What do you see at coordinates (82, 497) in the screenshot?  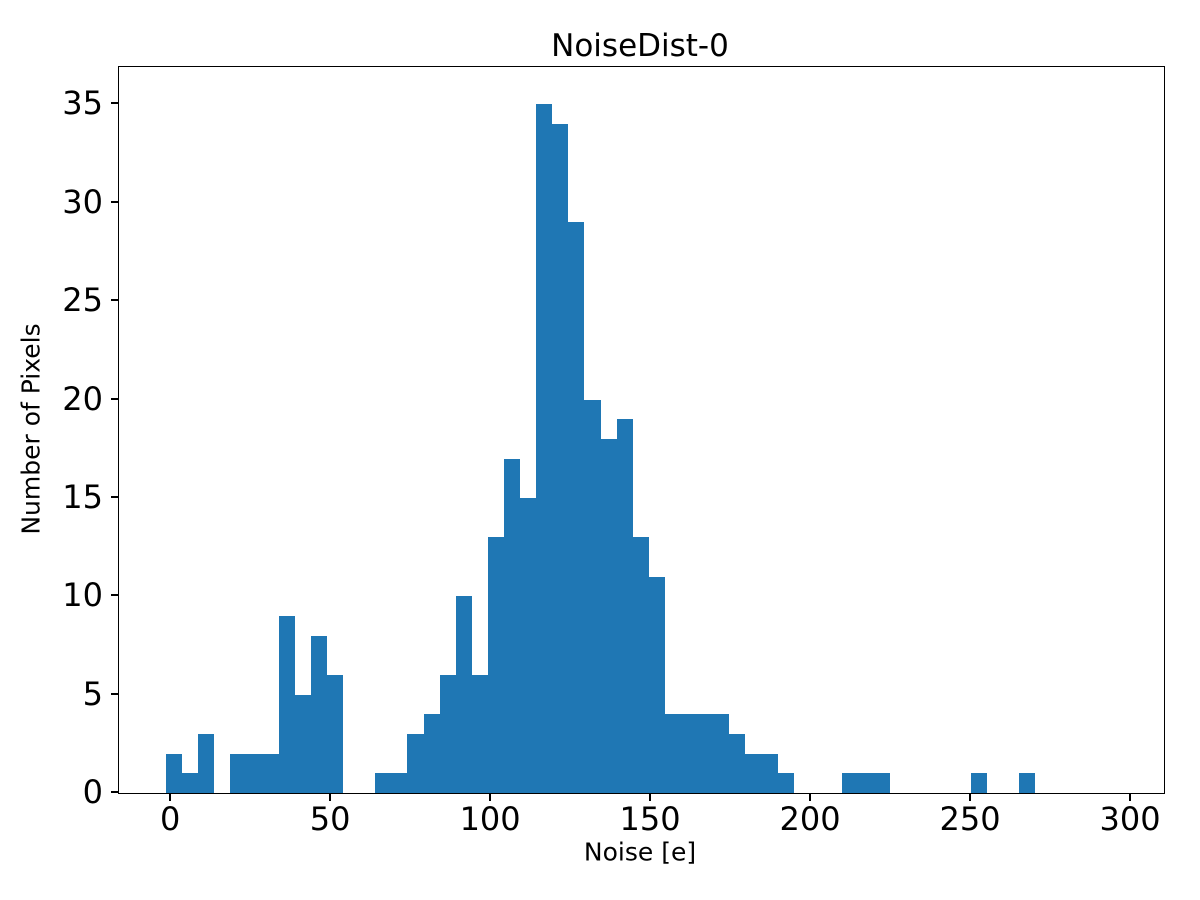 I see `y-tick-label: 15` at bounding box center [82, 497].